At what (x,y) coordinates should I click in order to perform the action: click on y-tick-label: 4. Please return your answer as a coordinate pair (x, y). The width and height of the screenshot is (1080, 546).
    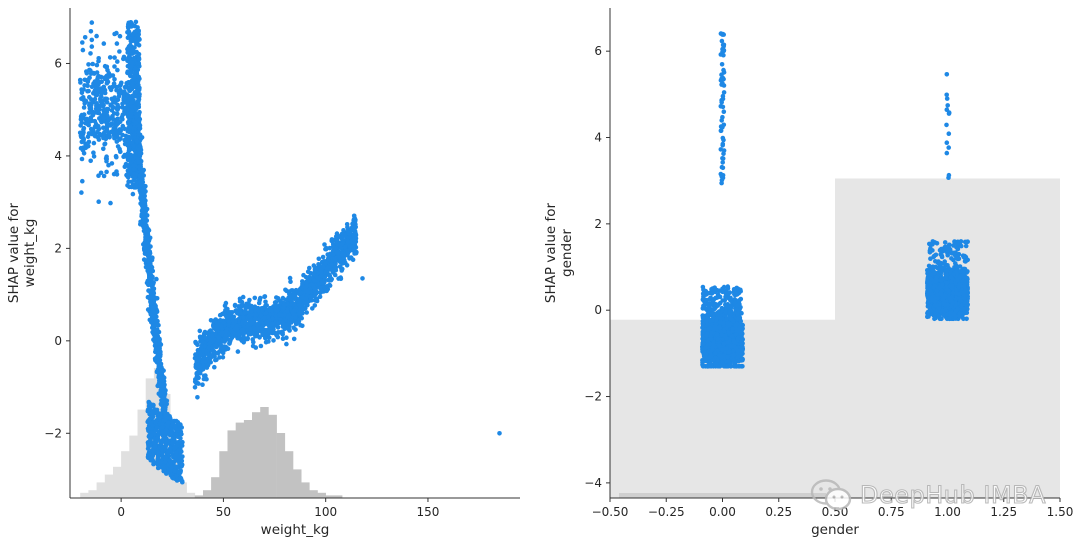
    Looking at the image, I should click on (58, 156).